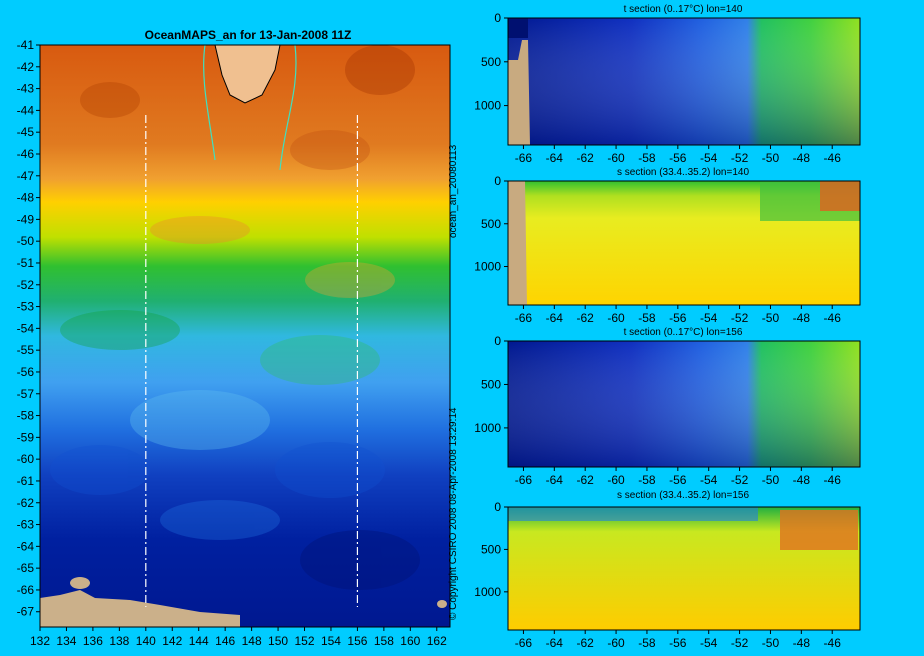 This screenshot has height=656, width=924. Describe the element at coordinates (26, 263) in the screenshot. I see `lat-tick-label: -51` at that location.